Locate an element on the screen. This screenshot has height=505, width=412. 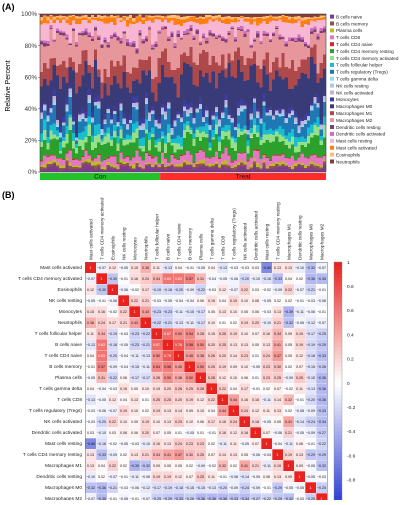
cell-value: −0.23 is located at coordinates (134, 334).